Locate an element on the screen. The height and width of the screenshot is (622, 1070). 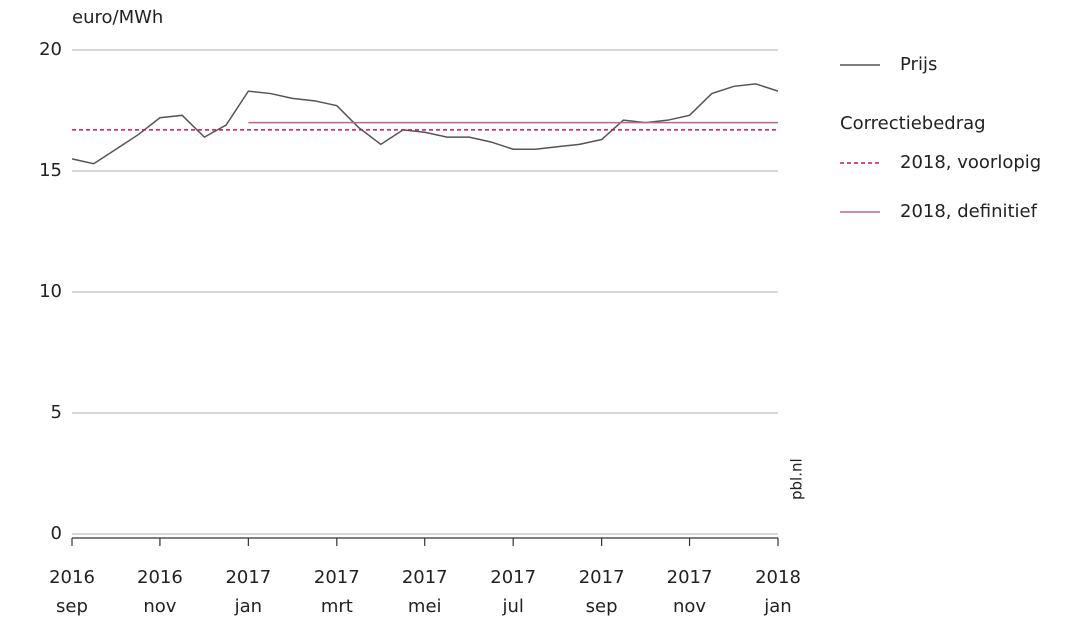
y-axis-label: euro/MWh is located at coordinates (117, 17).